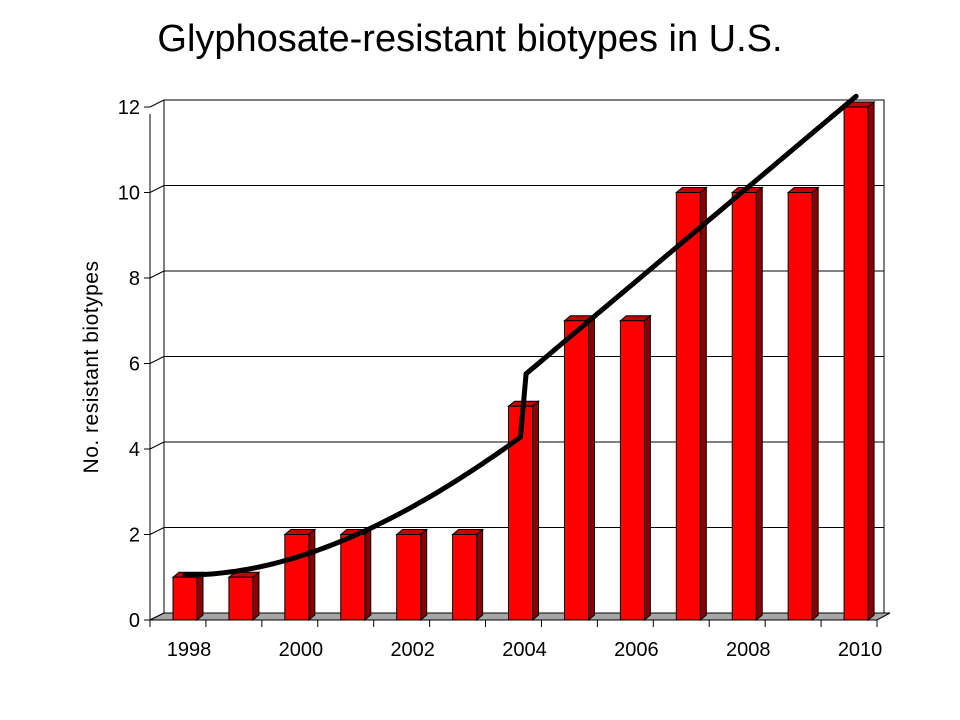 The image size is (960, 720). I want to click on chart-title: Glyphosate-resistant biotypes in U.S., so click(470, 39).